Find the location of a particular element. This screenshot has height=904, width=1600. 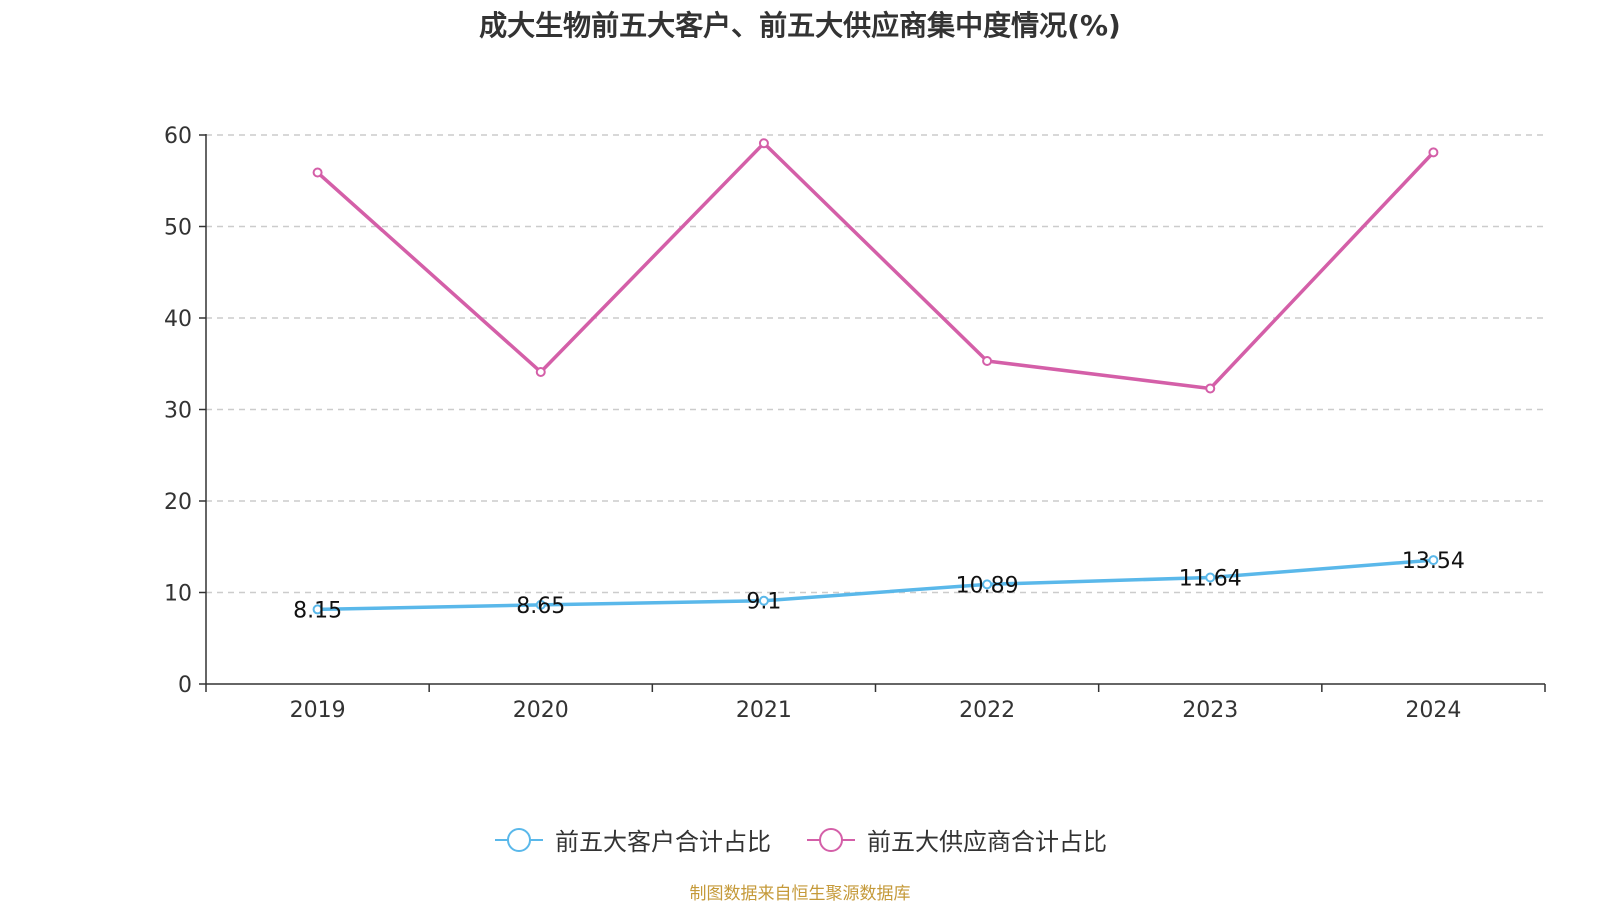

y-tick-label: 30 is located at coordinates (178, 411).